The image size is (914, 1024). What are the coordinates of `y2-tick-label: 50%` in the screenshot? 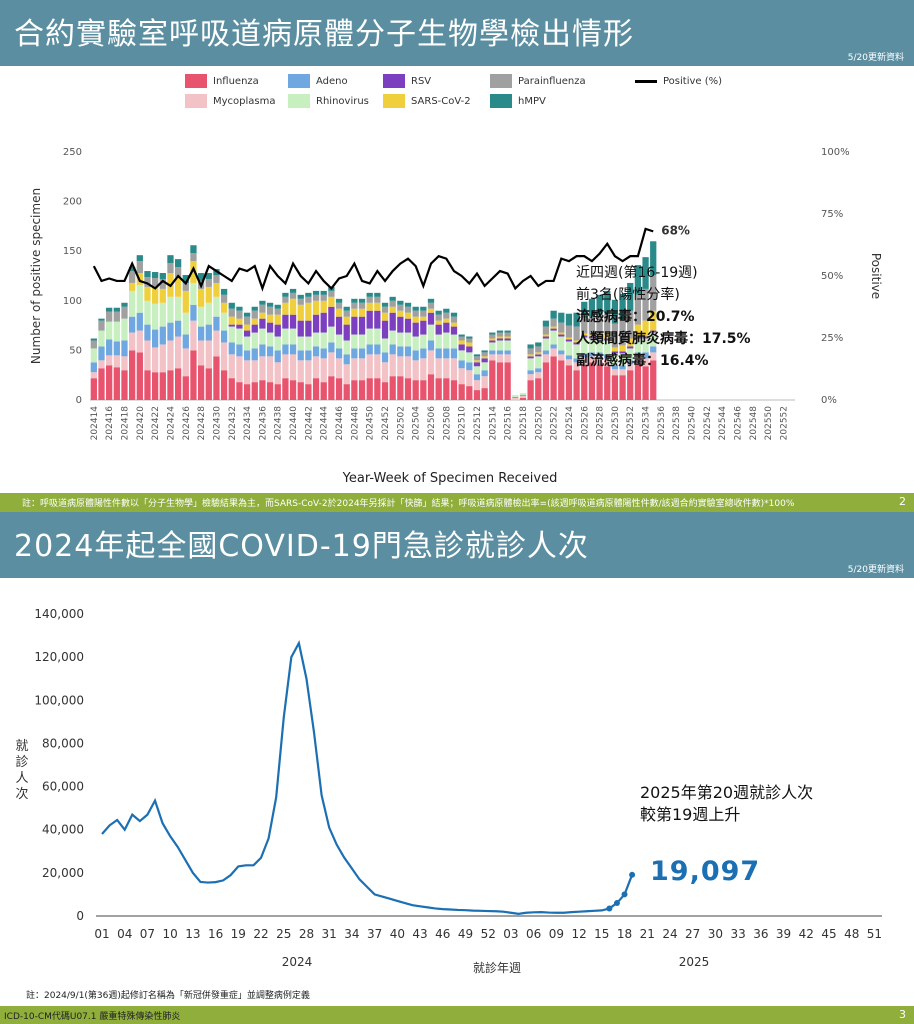 It's located at (832, 276).